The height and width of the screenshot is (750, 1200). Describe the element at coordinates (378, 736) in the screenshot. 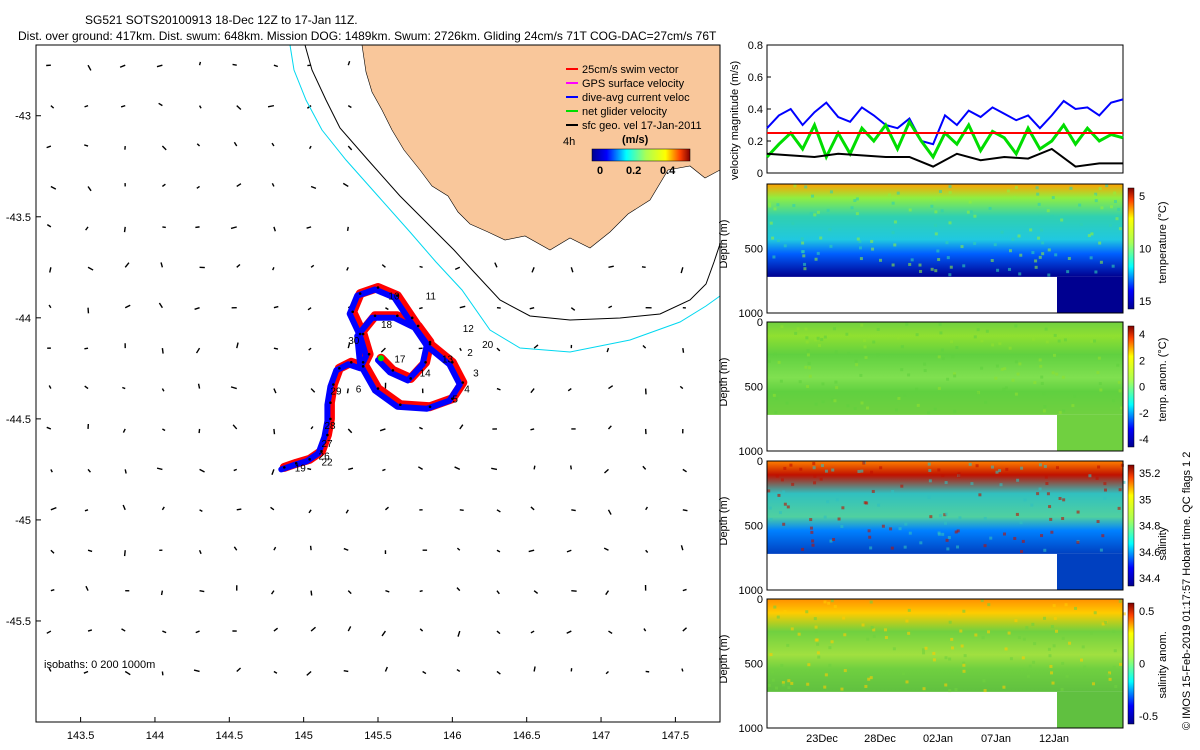

I see `map-x-tick-4: 145.5` at that location.